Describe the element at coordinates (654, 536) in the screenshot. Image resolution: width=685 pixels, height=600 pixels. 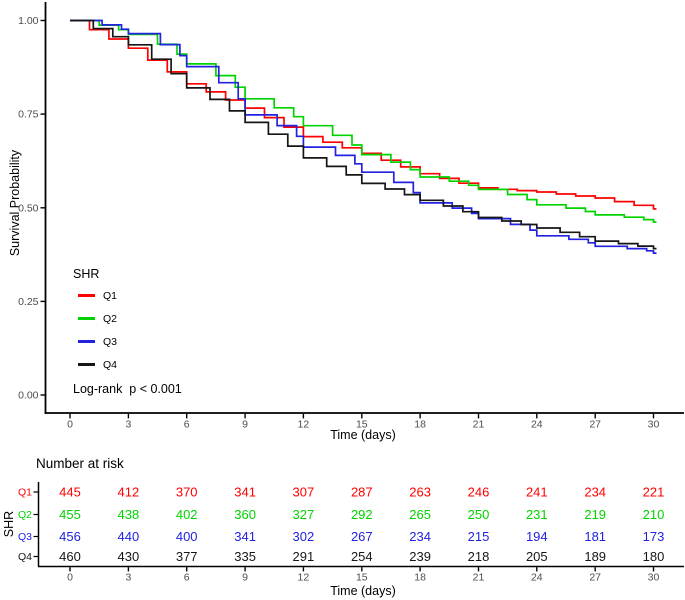
I see `risk-count-q3: 173` at that location.